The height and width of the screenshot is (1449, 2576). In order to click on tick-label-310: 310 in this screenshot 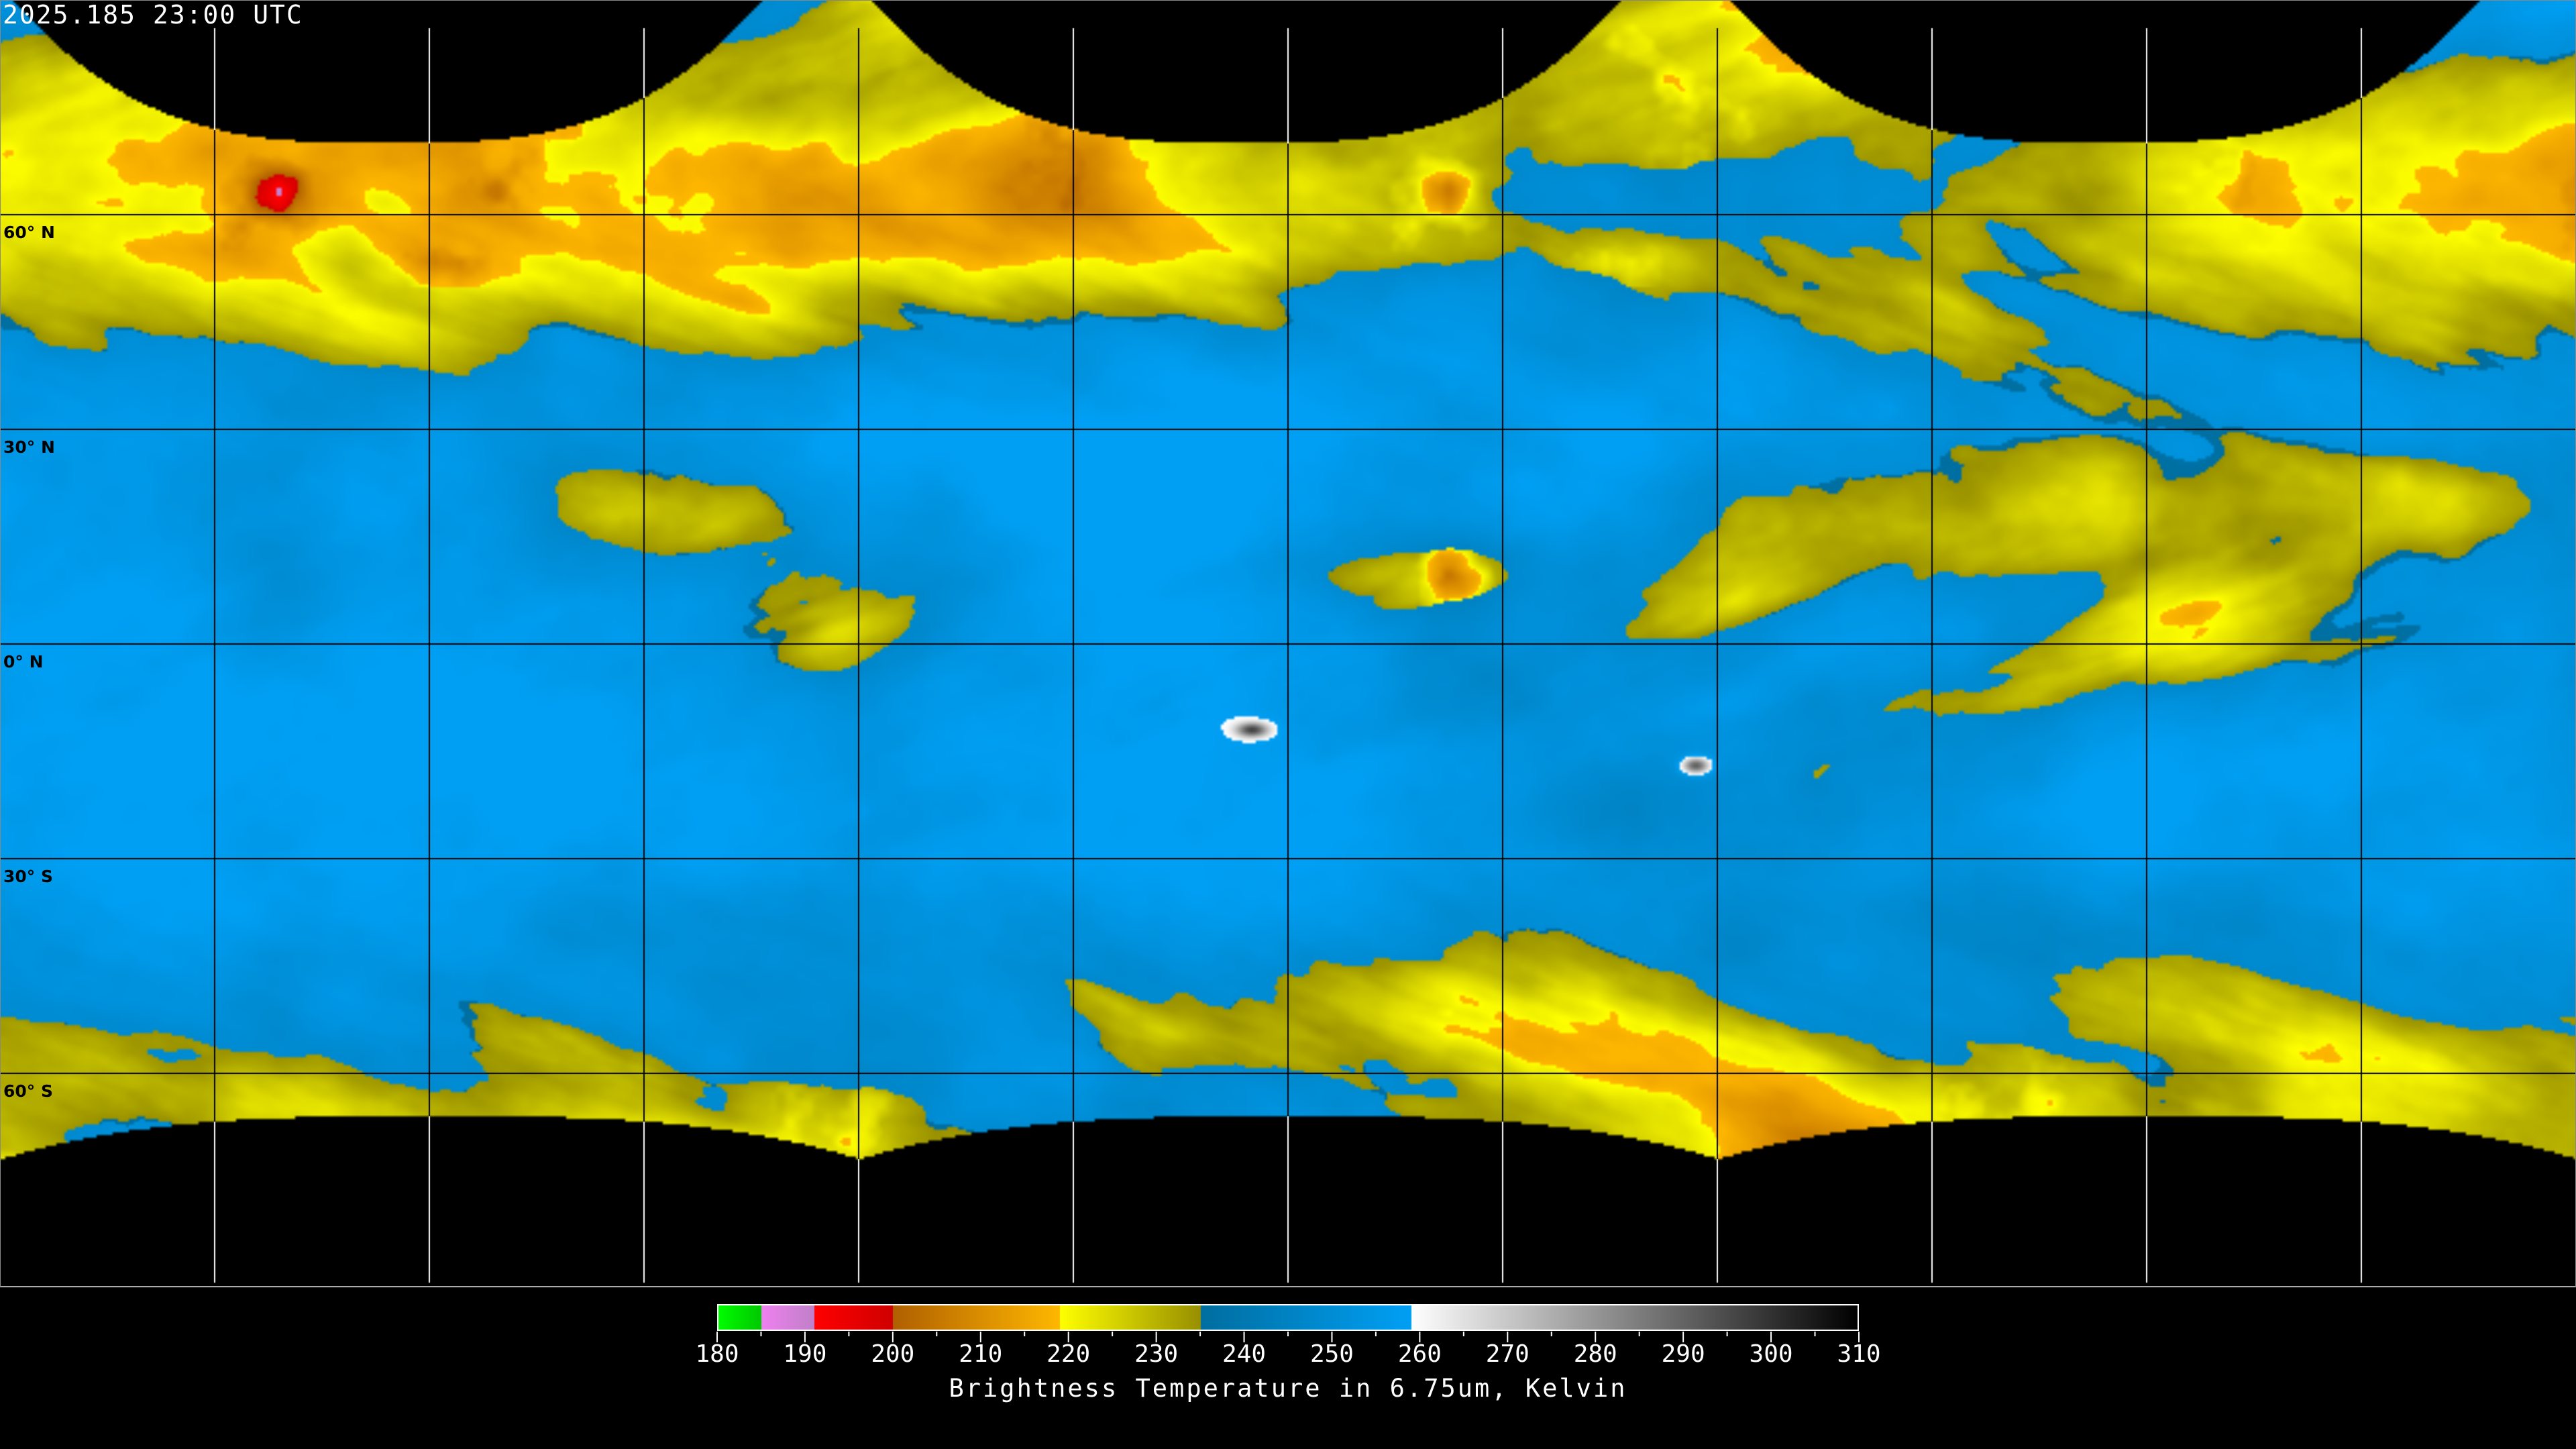, I will do `click(1859, 1354)`.